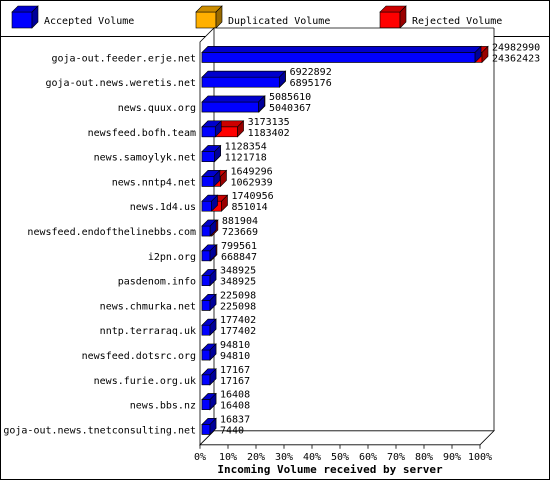  Describe the element at coordinates (424, 457) in the screenshot. I see `x-tick-label: 80%` at that location.